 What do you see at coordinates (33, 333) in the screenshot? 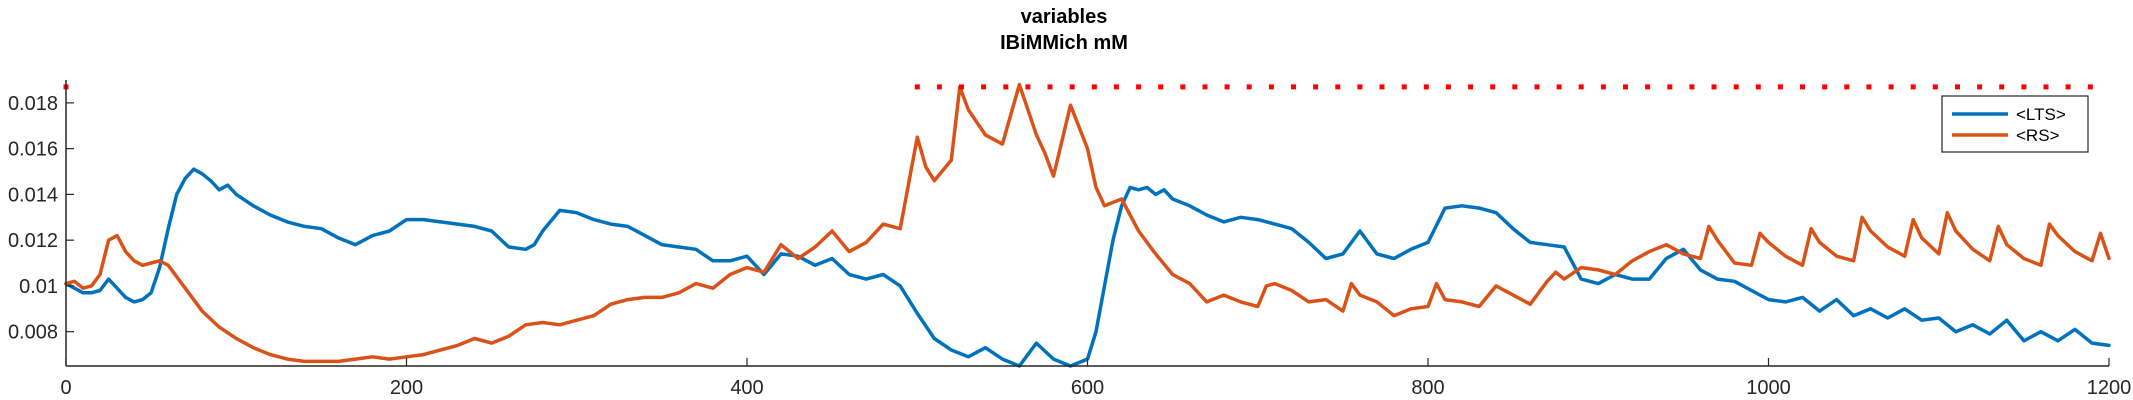
I see `y-tick-label: 0.008` at bounding box center [33, 333].